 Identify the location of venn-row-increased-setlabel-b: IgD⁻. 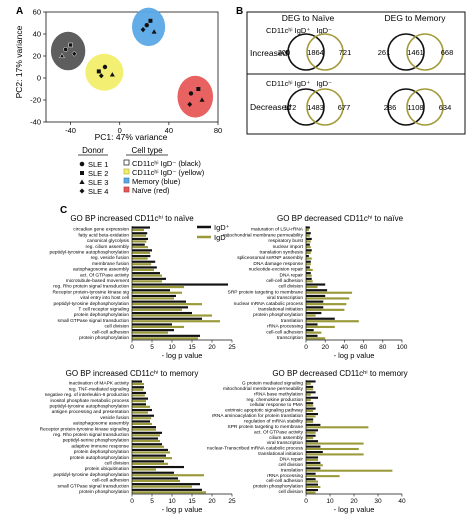
(324, 30).